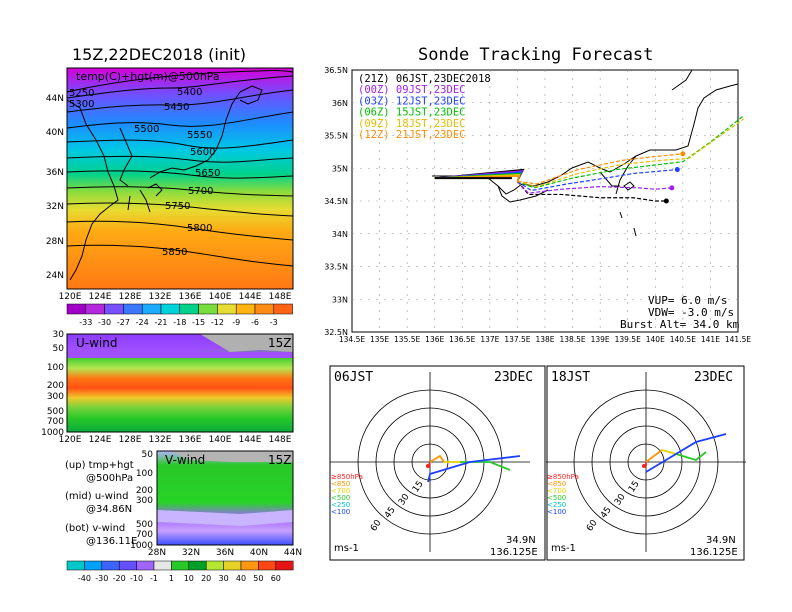 The height and width of the screenshot is (612, 792). Describe the element at coordinates (199, 135) in the screenshot. I see `height-label: 5550` at that location.